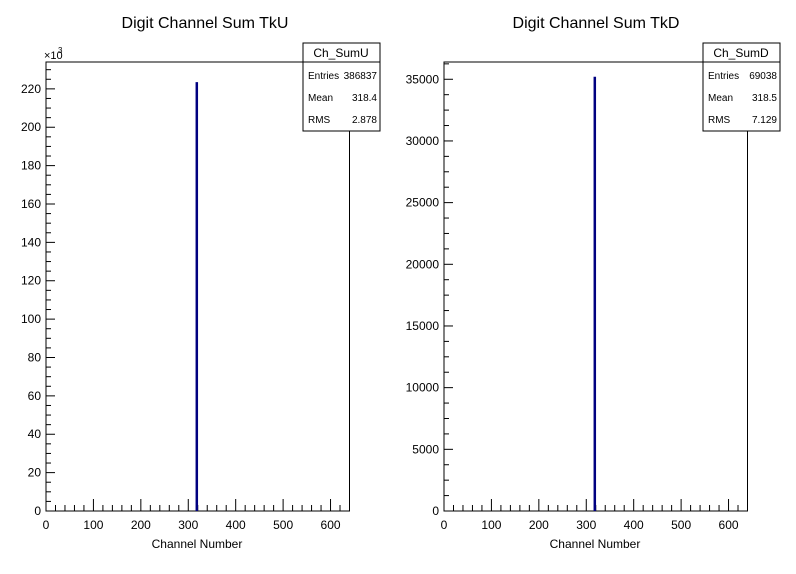  I want to click on right-stats-rms-label: RMS, so click(719, 120).